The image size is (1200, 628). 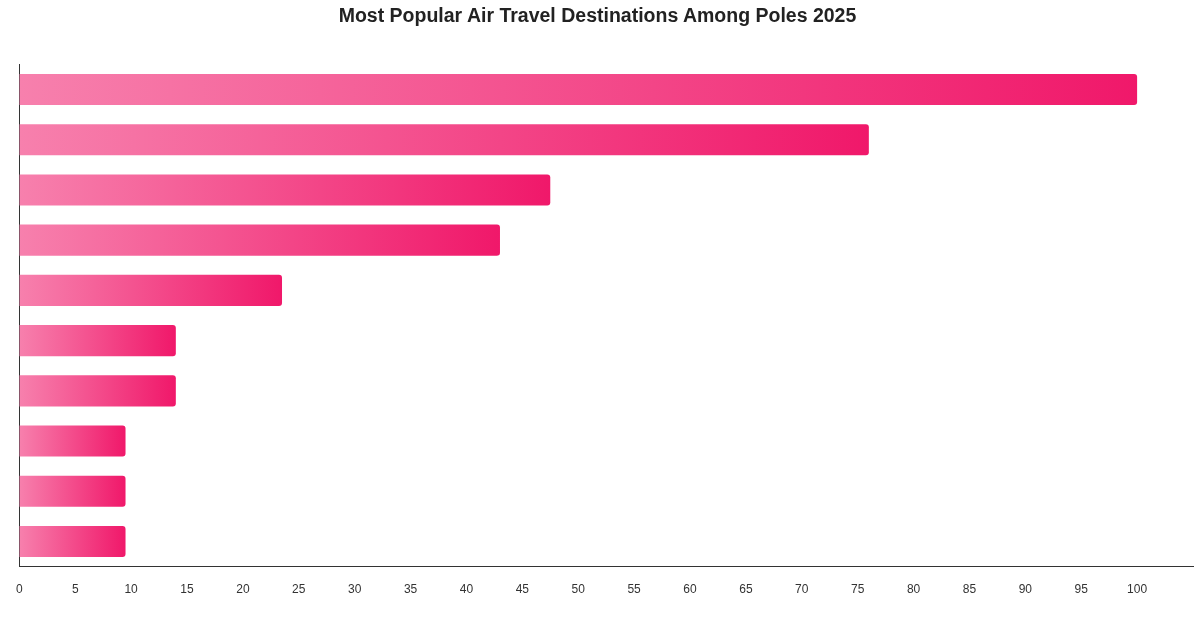 What do you see at coordinates (578, 589) in the screenshot?
I see `x-tick-label: 50` at bounding box center [578, 589].